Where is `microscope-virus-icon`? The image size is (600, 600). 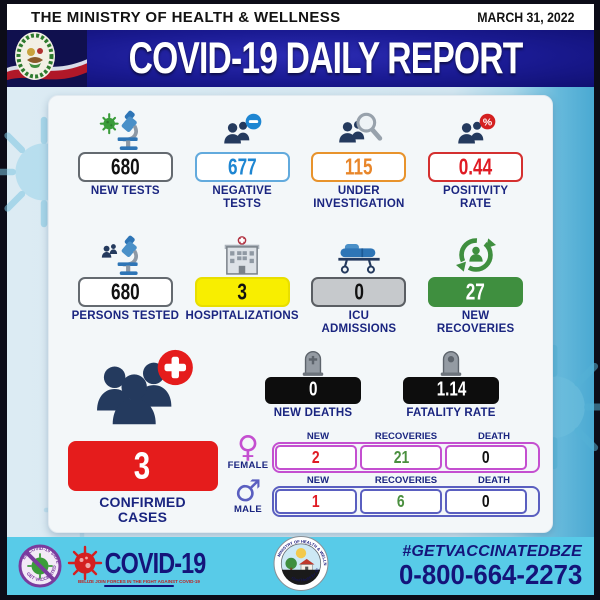
microscope-virus-icon is located at coordinates (125, 130).